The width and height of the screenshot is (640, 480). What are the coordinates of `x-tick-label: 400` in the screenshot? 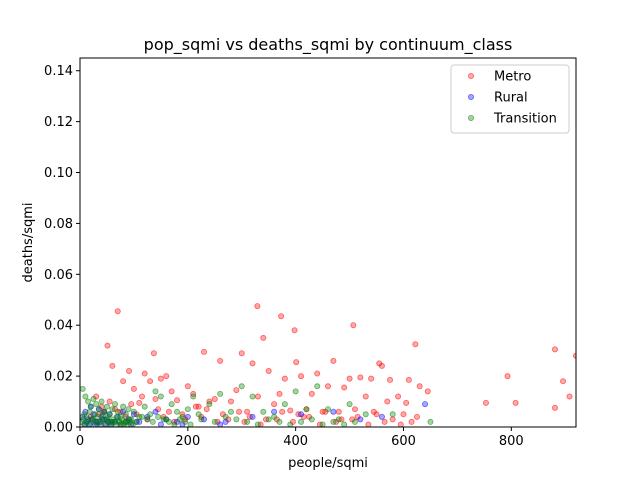 It's located at (295, 441).